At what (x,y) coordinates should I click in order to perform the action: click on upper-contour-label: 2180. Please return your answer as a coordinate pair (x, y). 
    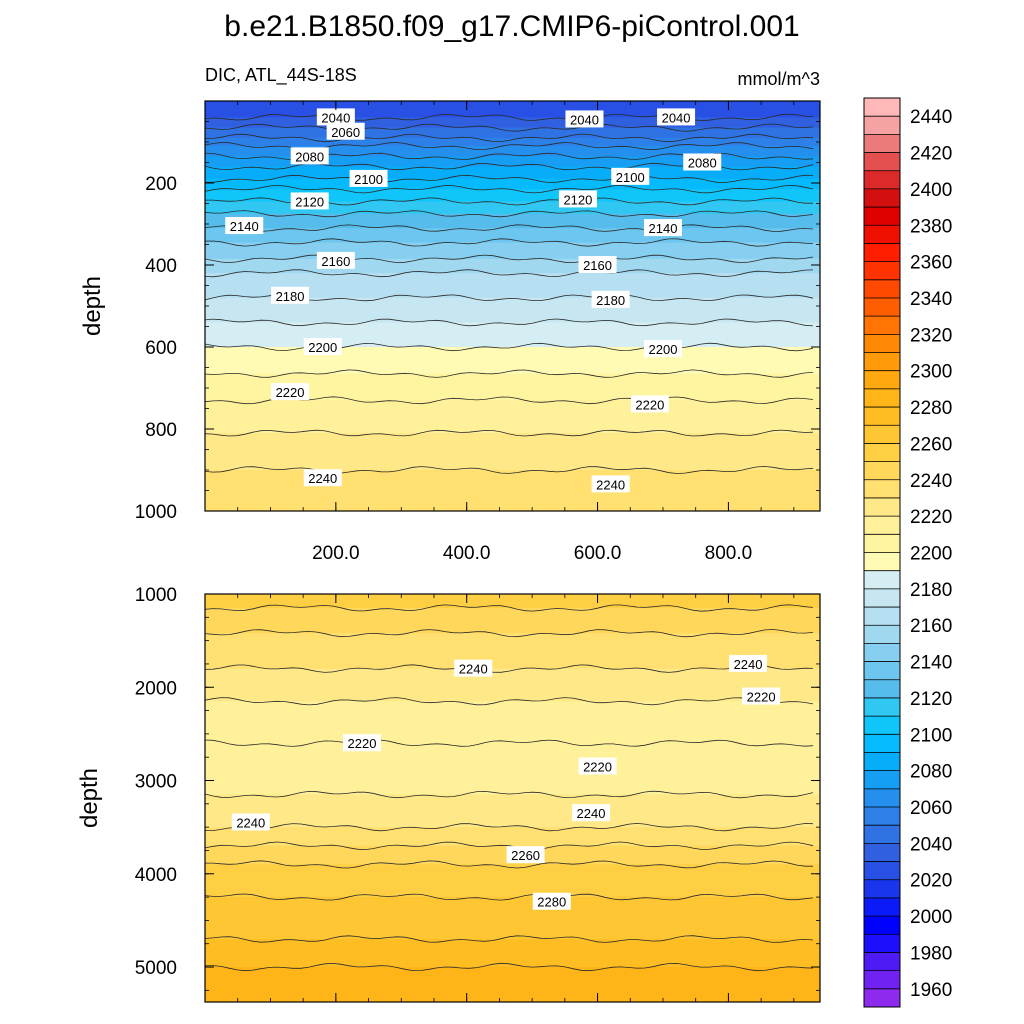
    Looking at the image, I should click on (290, 295).